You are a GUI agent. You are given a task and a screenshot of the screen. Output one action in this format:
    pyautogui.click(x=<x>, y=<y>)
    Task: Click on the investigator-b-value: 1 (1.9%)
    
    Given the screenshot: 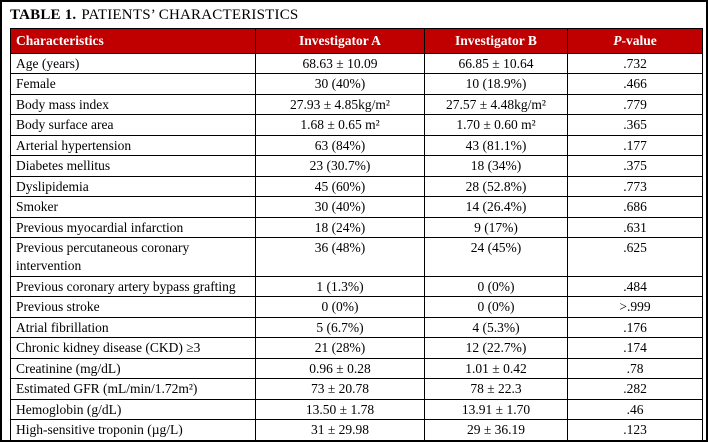 What is the action you would take?
    pyautogui.click(x=496, y=439)
    